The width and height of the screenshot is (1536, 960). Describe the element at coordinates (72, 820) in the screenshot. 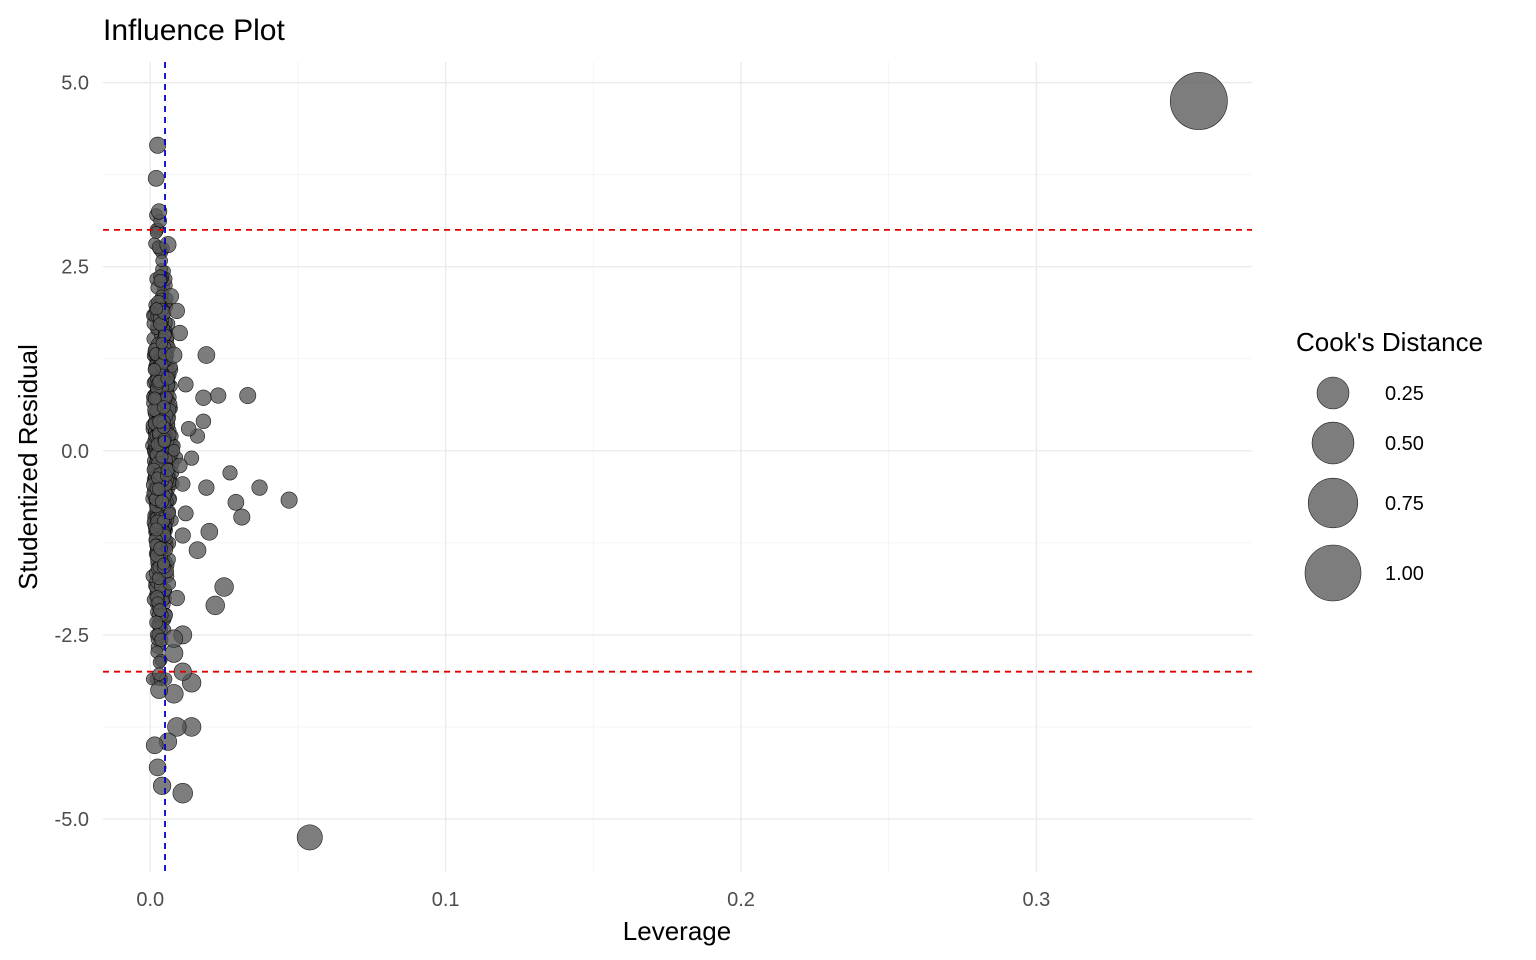

I see `y-tick-label: -5.0` at that location.